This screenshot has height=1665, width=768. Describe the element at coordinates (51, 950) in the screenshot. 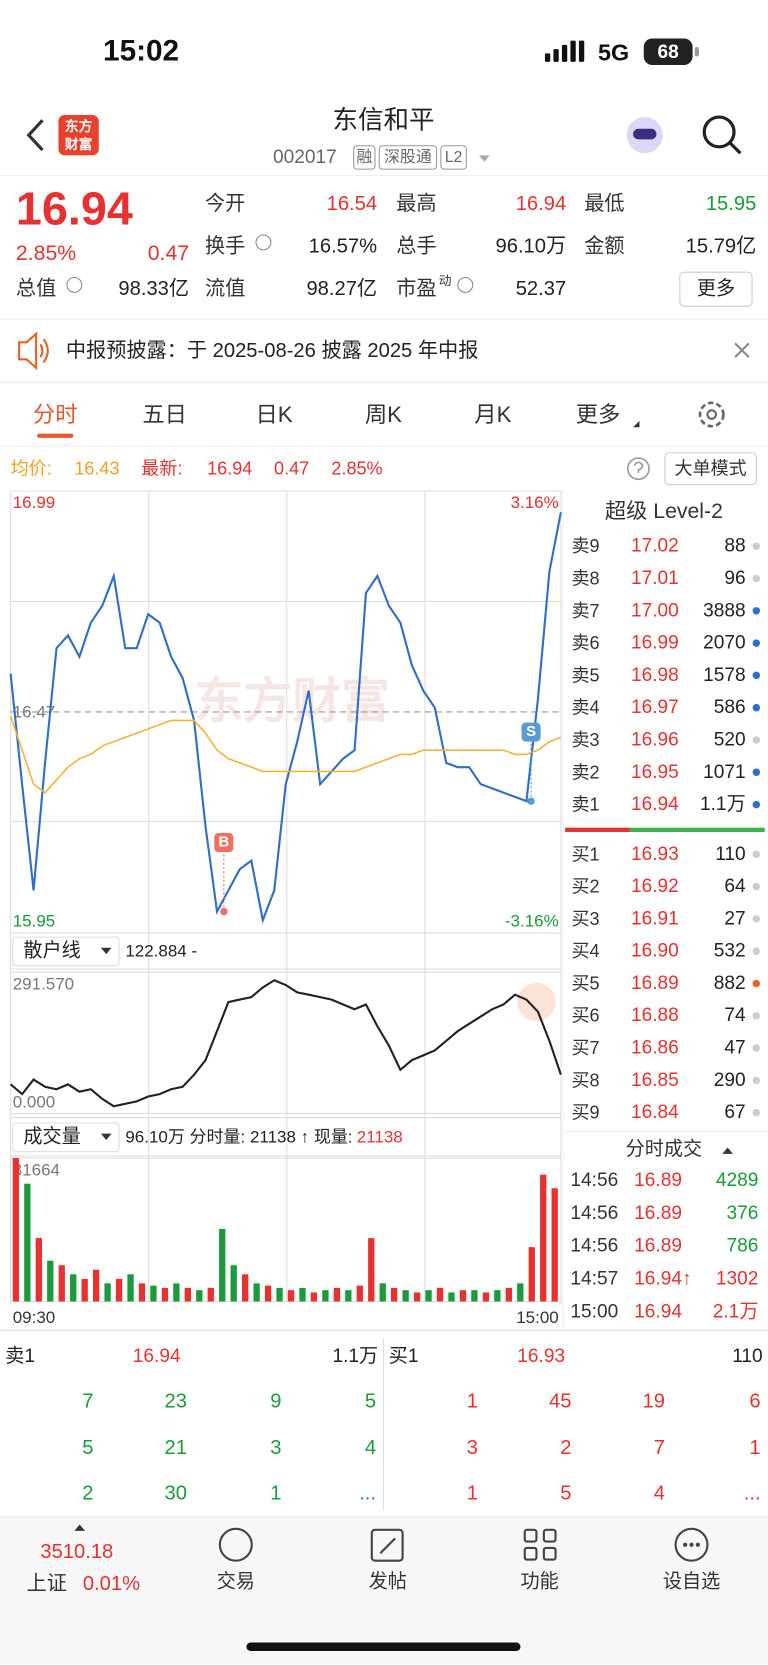

I see `indicator-title: 散户线` at that location.